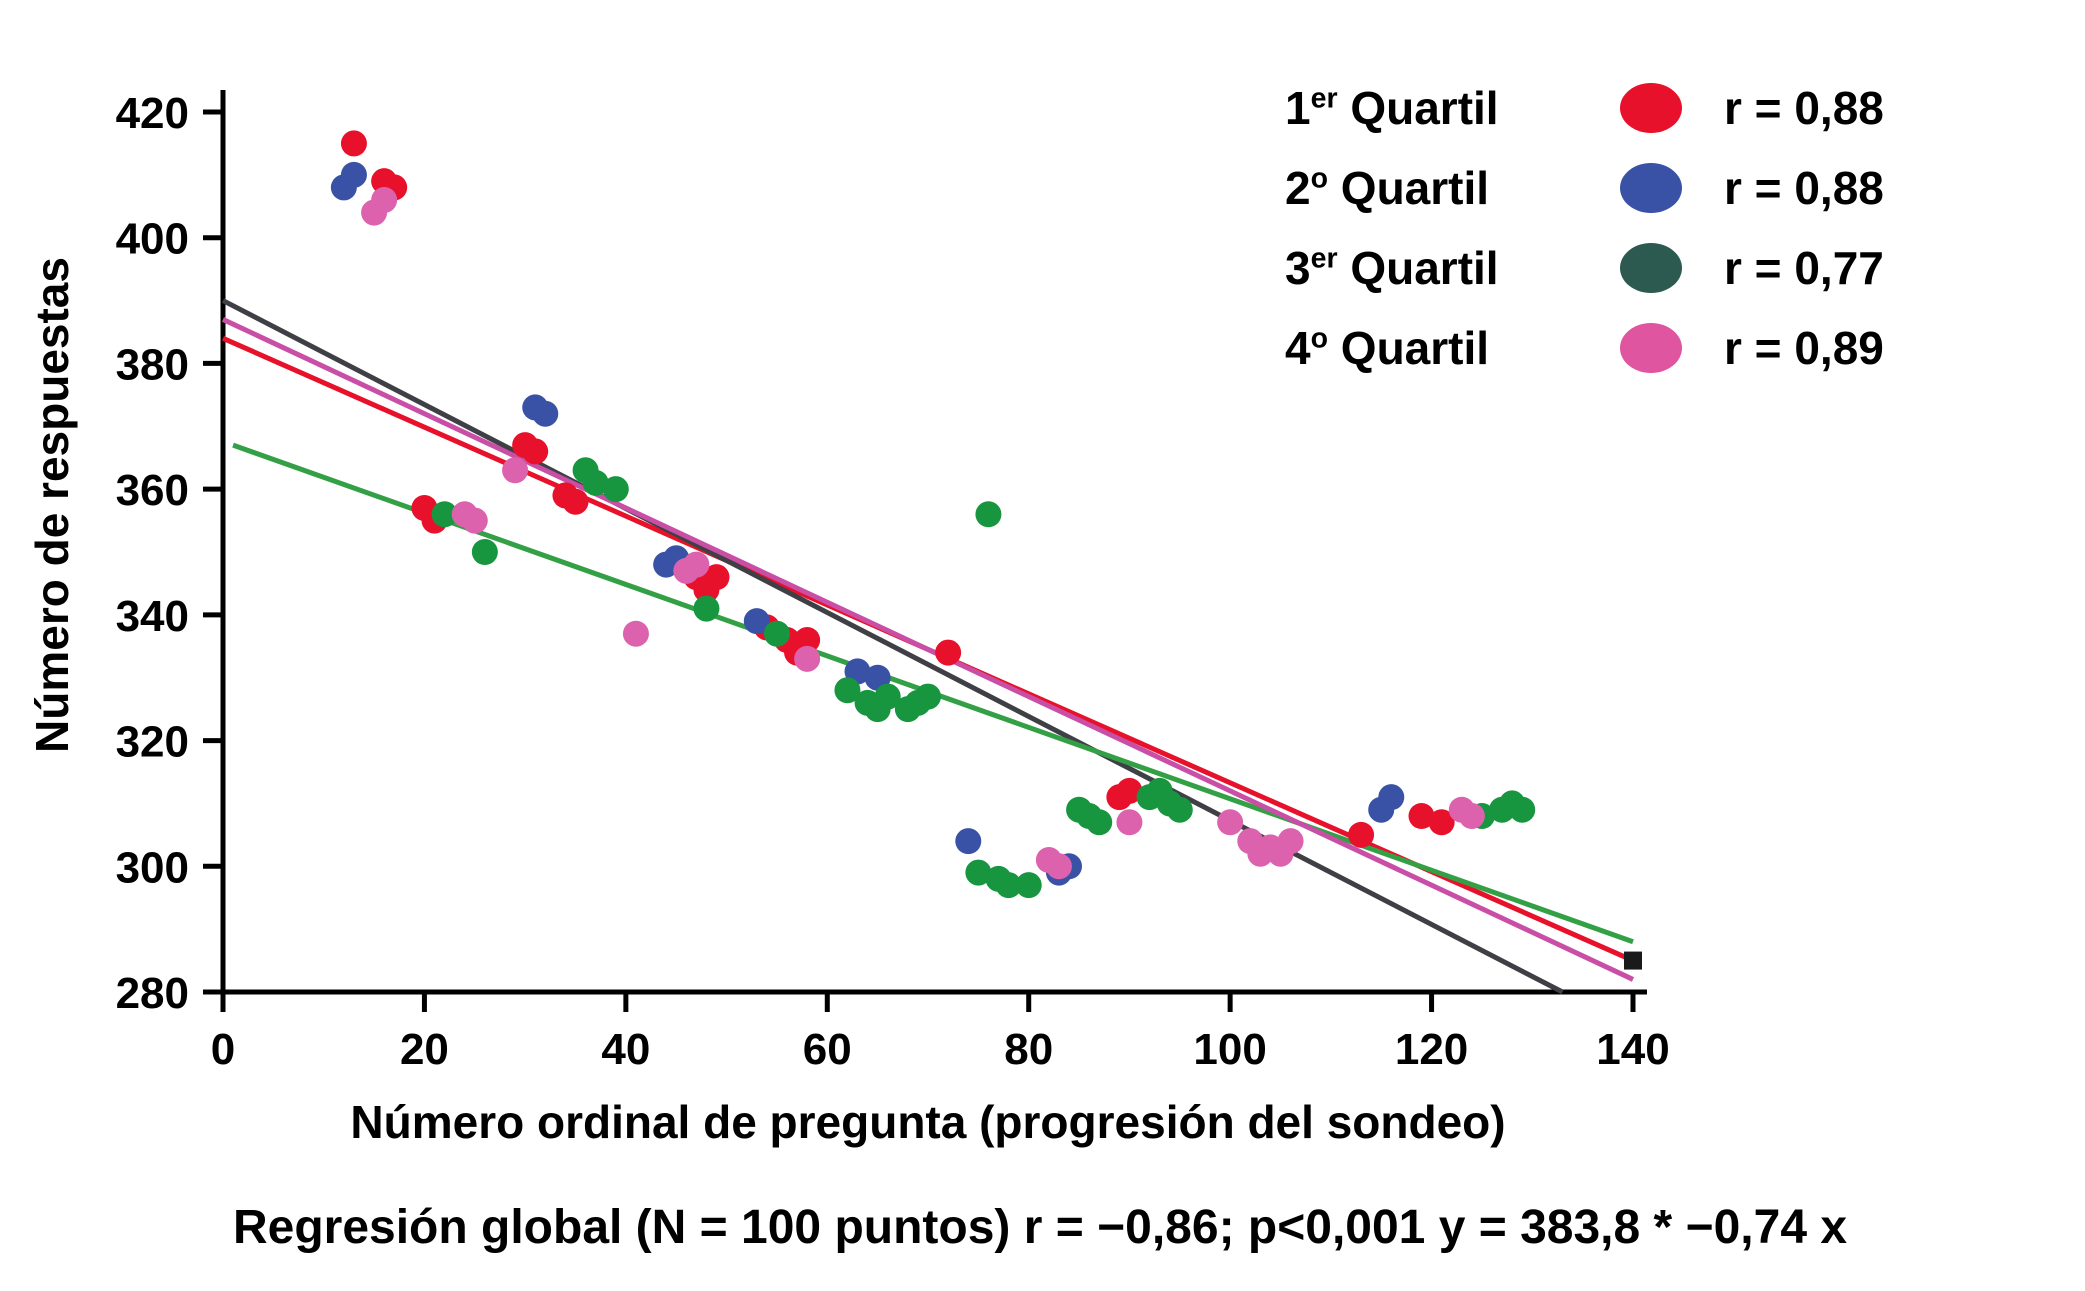  I want to click on end-marker, so click(1633, 960).